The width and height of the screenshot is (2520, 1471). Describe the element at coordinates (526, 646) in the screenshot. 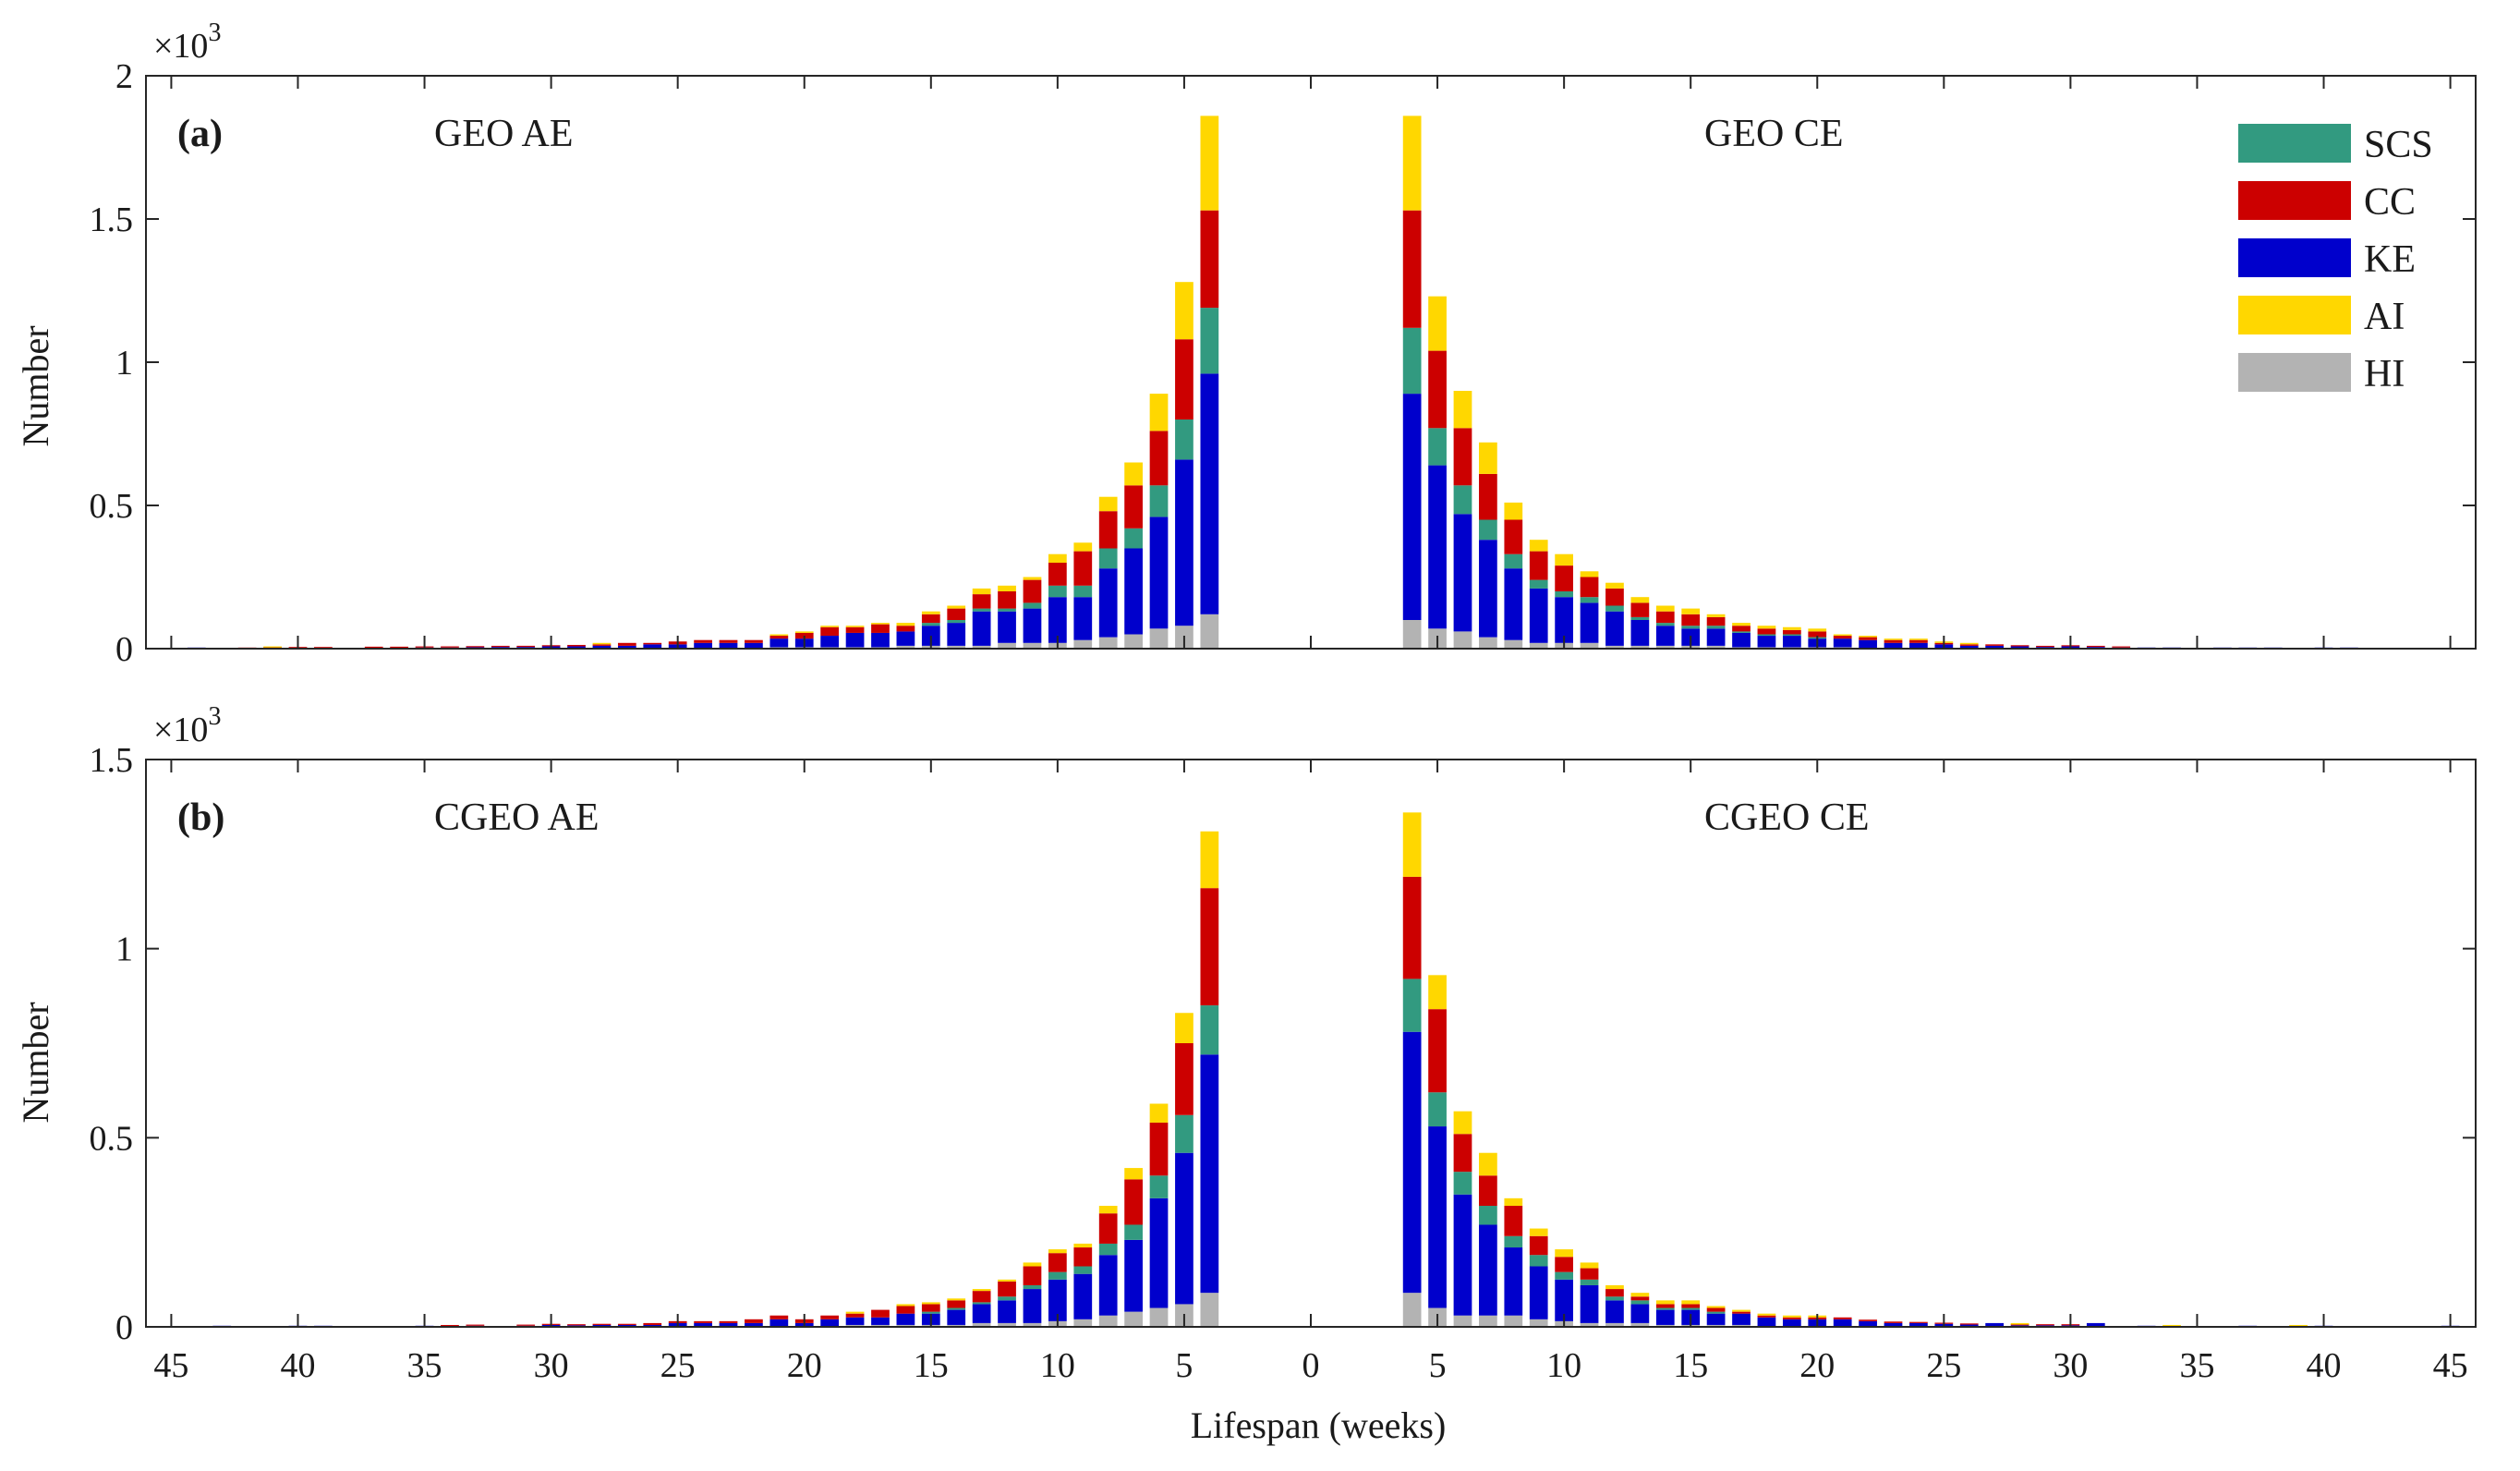

I see `bar-segment-cc-week--31` at that location.